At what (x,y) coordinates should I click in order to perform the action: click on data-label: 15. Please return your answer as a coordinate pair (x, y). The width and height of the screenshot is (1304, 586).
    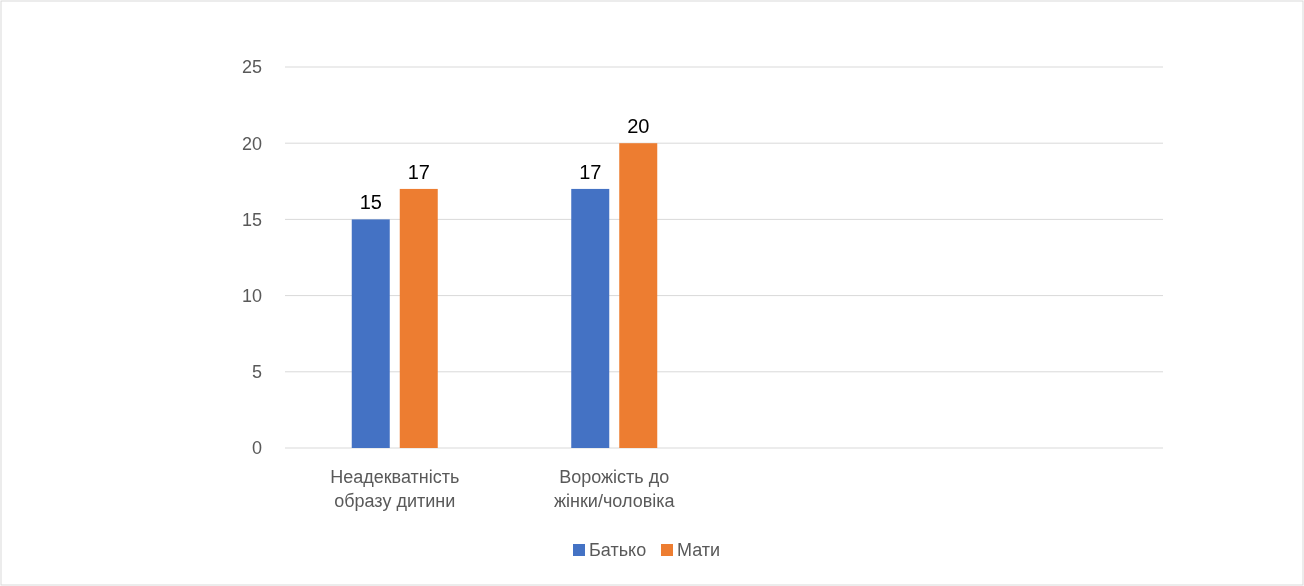
    Looking at the image, I should click on (370, 202).